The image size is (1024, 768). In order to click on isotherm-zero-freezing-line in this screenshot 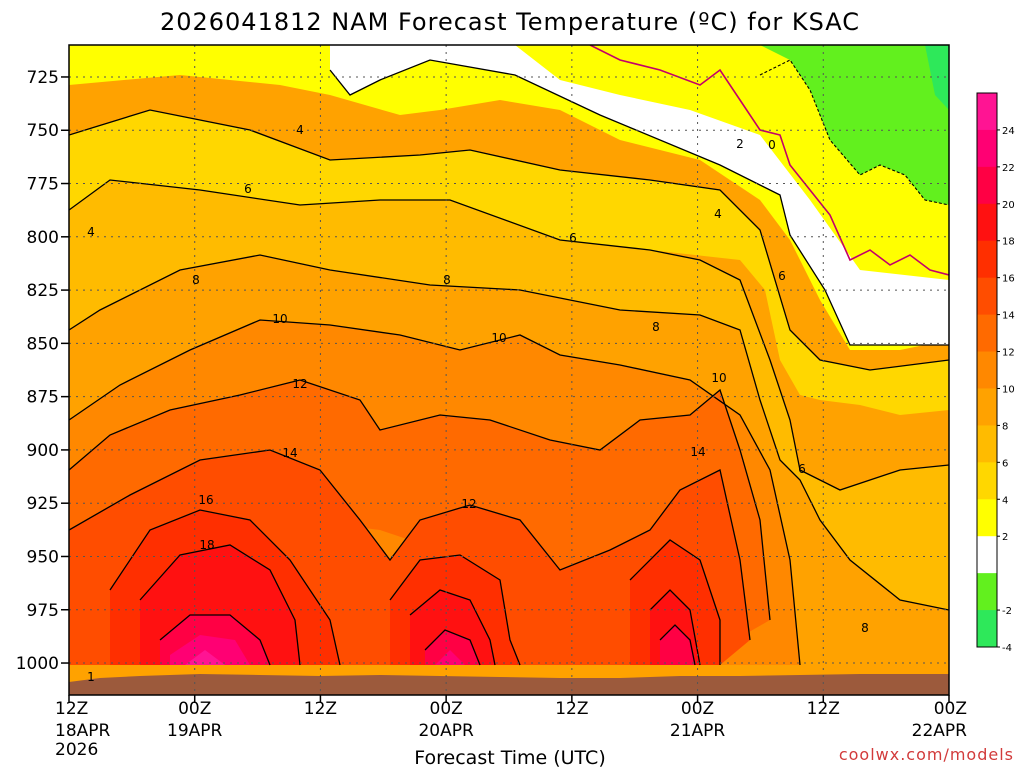, I will do `click(769, 160)`.